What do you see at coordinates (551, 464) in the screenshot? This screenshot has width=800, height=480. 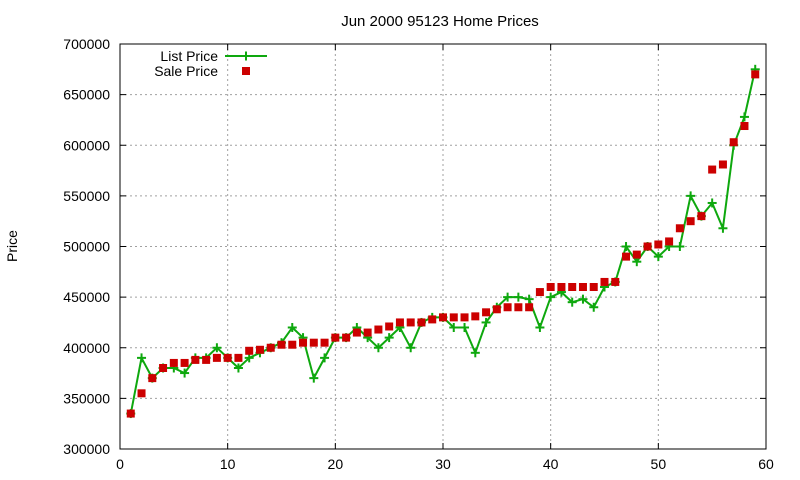 I see `x-tick-label: 40` at bounding box center [551, 464].